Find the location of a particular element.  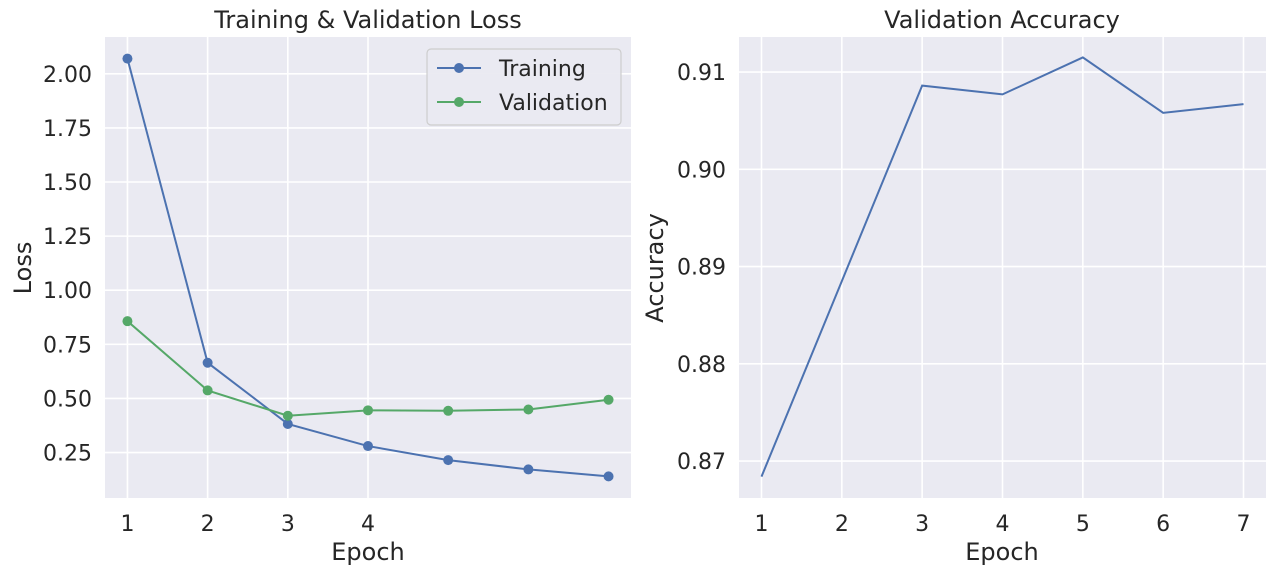

loss-chart-title: Training & Validation Loss is located at coordinates (367, 20).